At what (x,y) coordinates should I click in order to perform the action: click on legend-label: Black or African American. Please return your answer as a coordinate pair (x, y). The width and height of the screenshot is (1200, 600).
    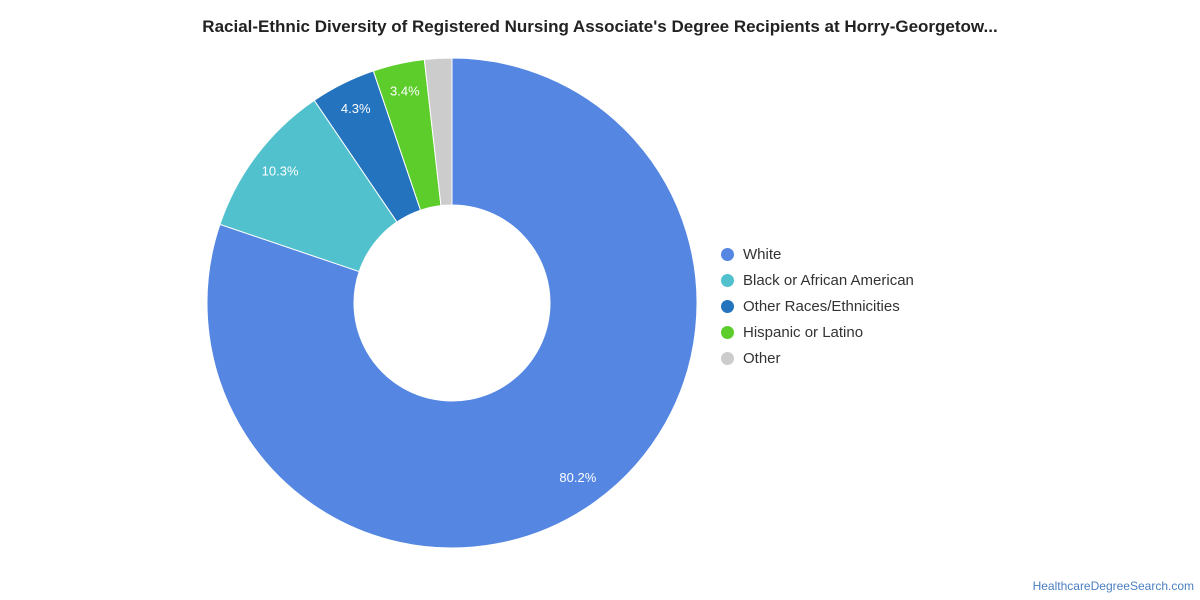
    Looking at the image, I should click on (828, 280).